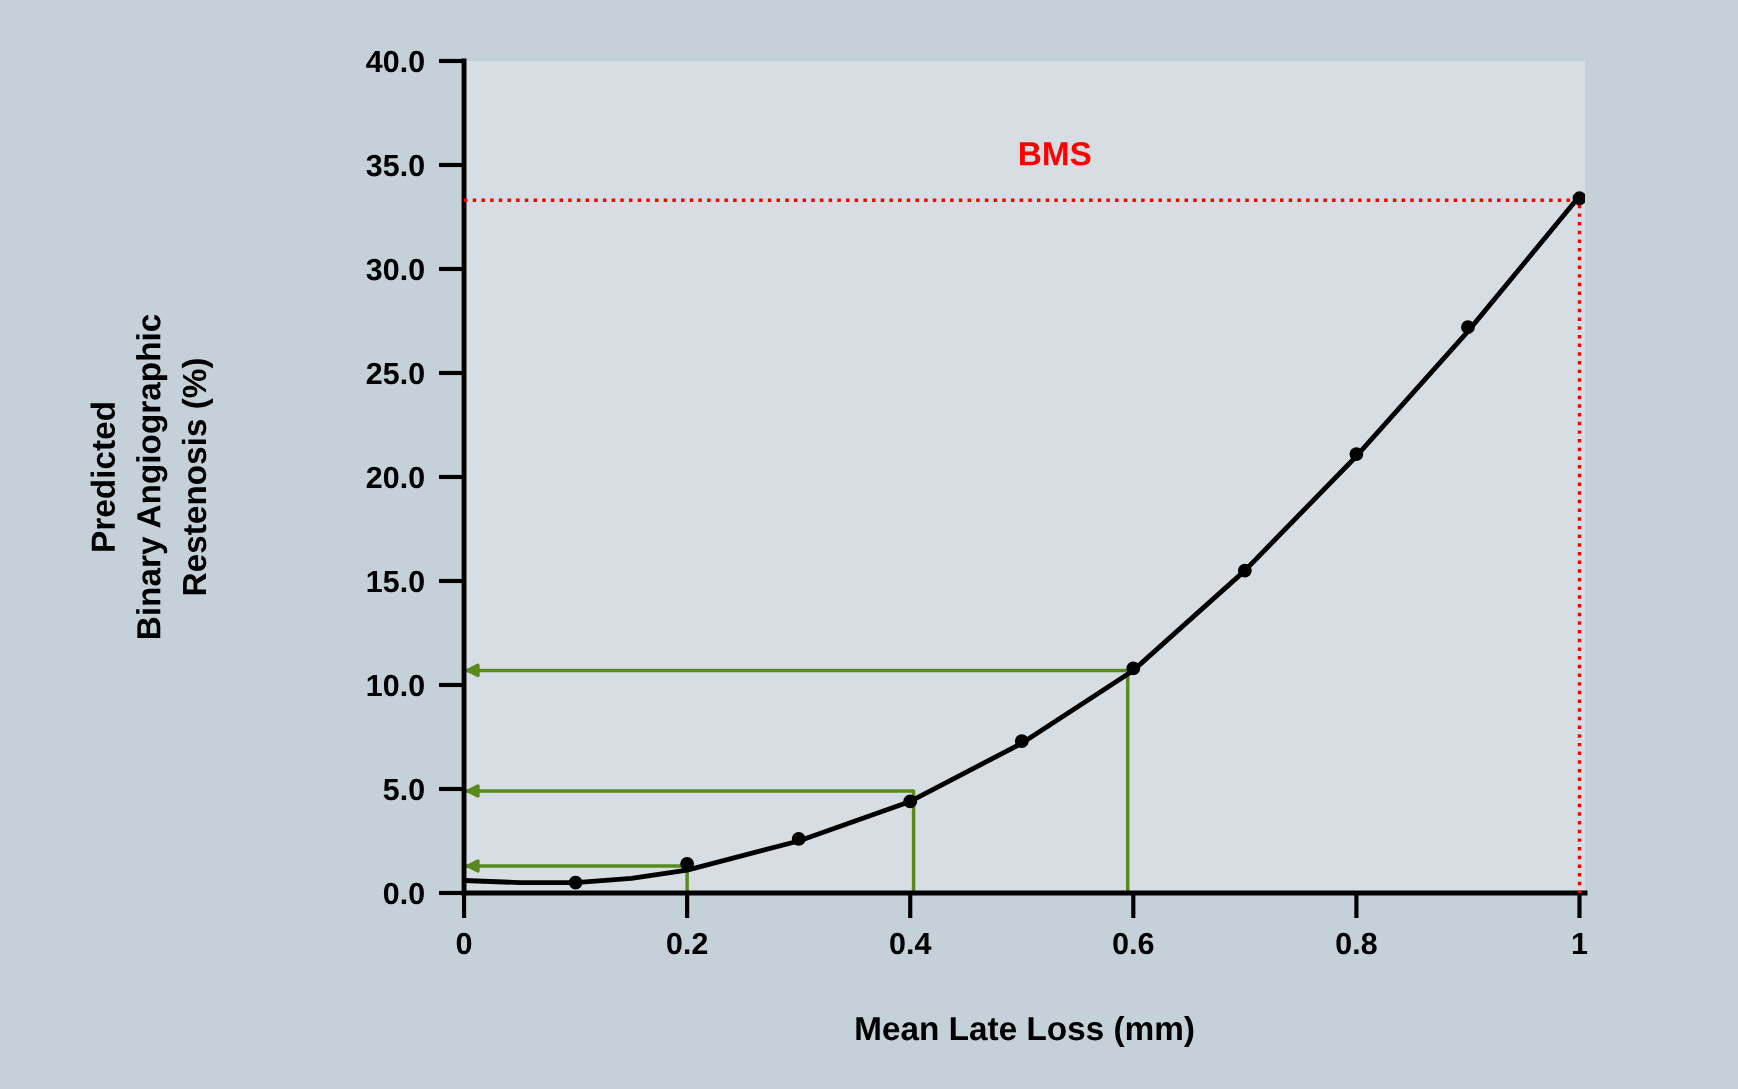  Describe the element at coordinates (395, 581) in the screenshot. I see `y-tick-label: 15.0` at that location.